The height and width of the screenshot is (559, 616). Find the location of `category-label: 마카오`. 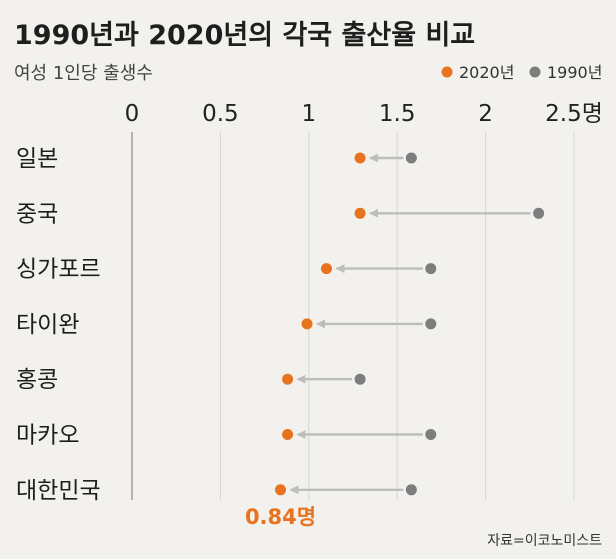

category-label: 마카오 is located at coordinates (47, 436).